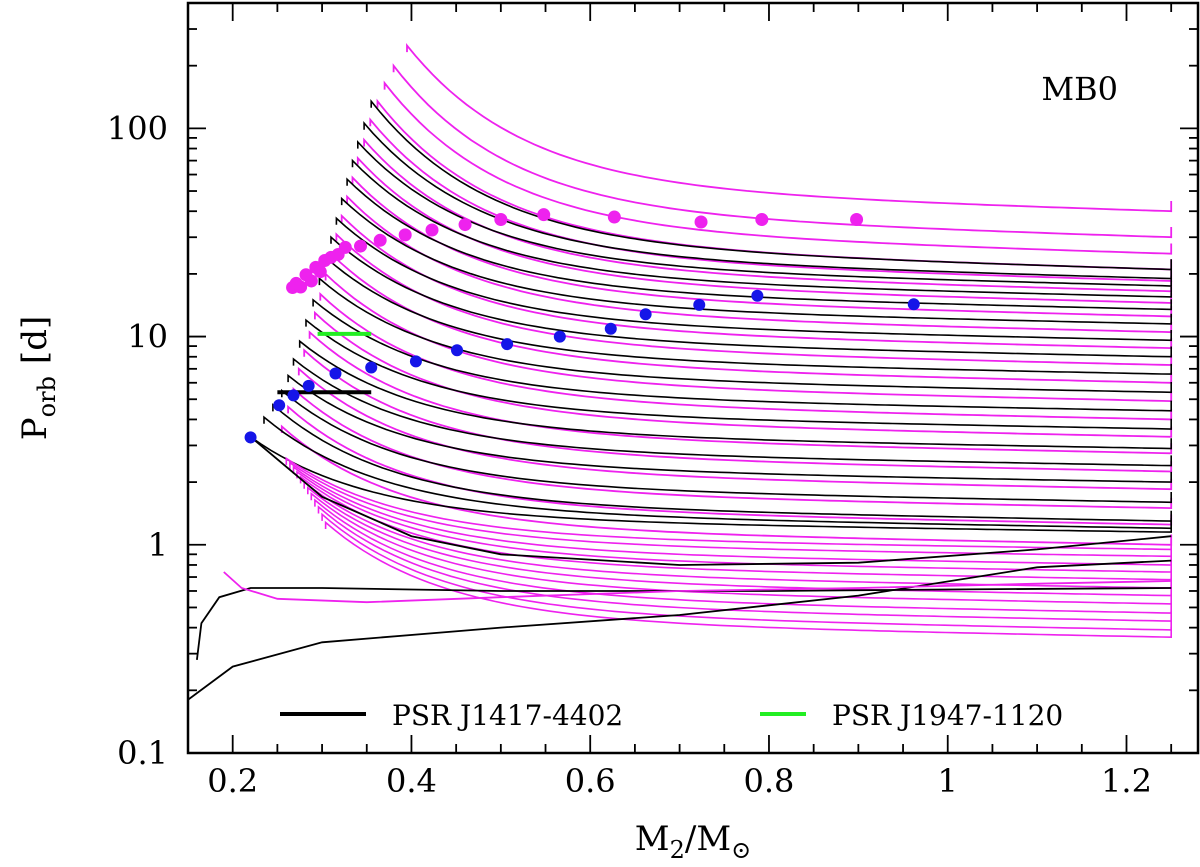 The width and height of the screenshot is (1200, 867). Describe the element at coordinates (411, 781) in the screenshot. I see `x-tick-label: 0.4` at that location.